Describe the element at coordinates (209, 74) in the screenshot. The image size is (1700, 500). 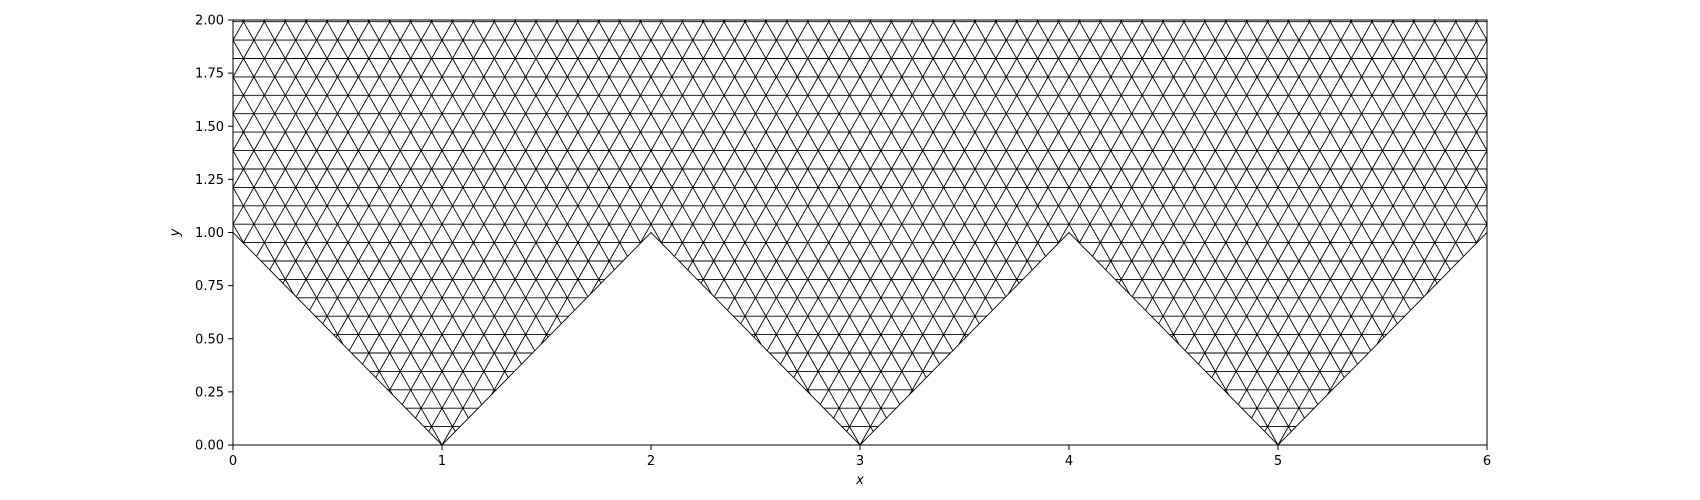
I see `y-tick-label: 1.75` at that location.